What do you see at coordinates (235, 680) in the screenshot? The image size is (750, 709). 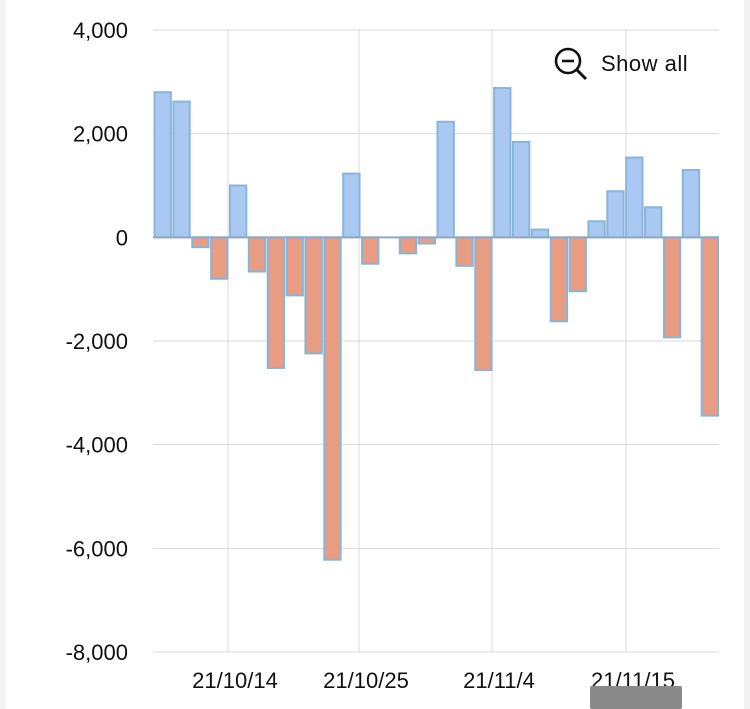 I see `x-tick-label: 21/10/14` at bounding box center [235, 680].